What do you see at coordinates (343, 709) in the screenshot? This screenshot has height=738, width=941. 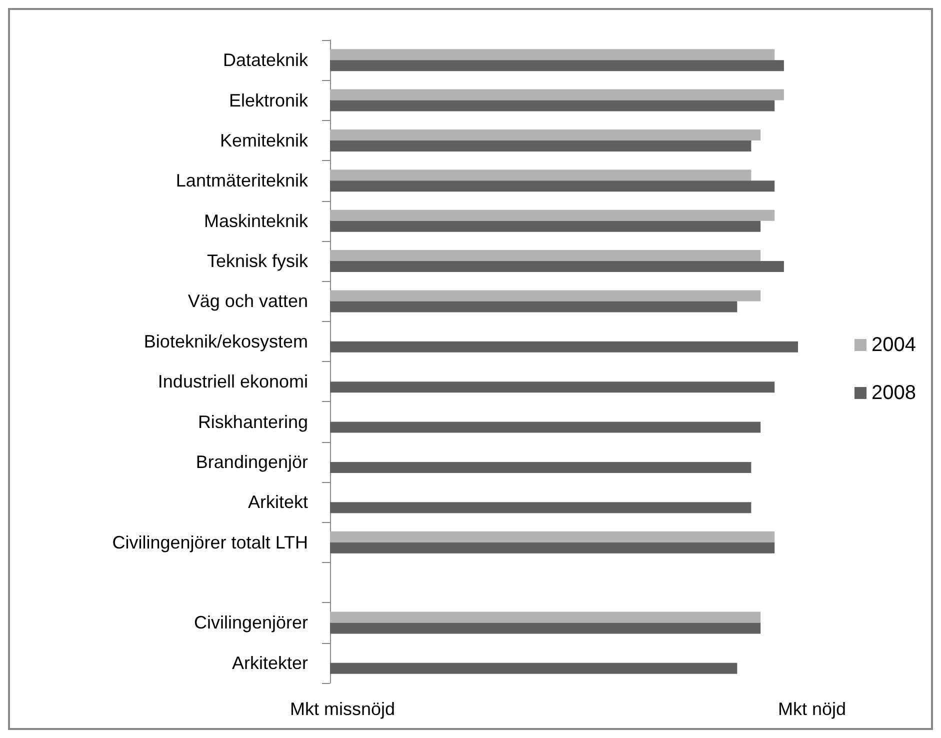 I see `text: Mkt missnöjd` at bounding box center [343, 709].